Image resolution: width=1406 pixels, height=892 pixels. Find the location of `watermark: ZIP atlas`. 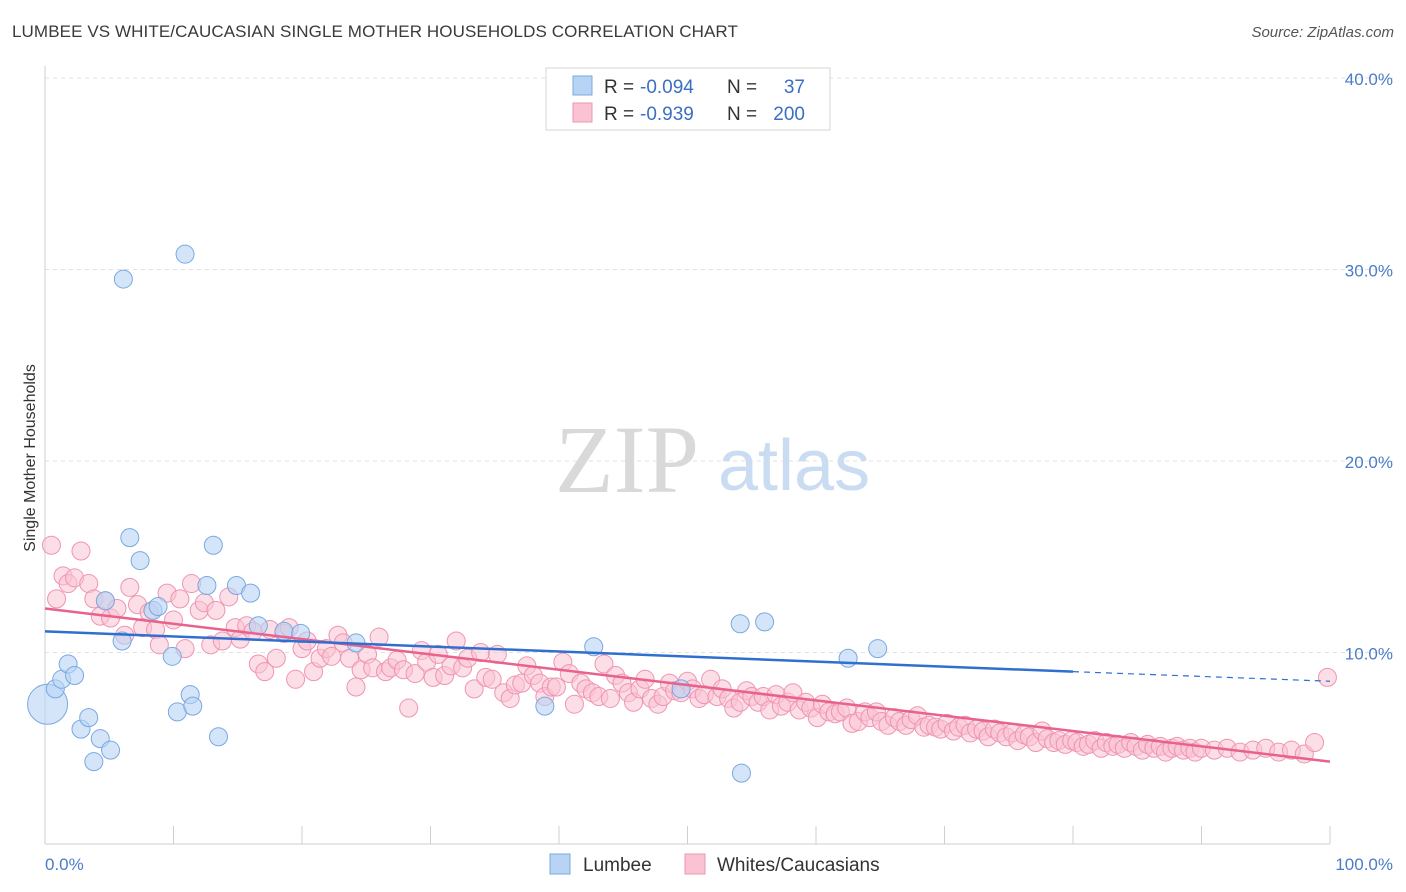

watermark: ZIP atlas is located at coordinates (712, 459).